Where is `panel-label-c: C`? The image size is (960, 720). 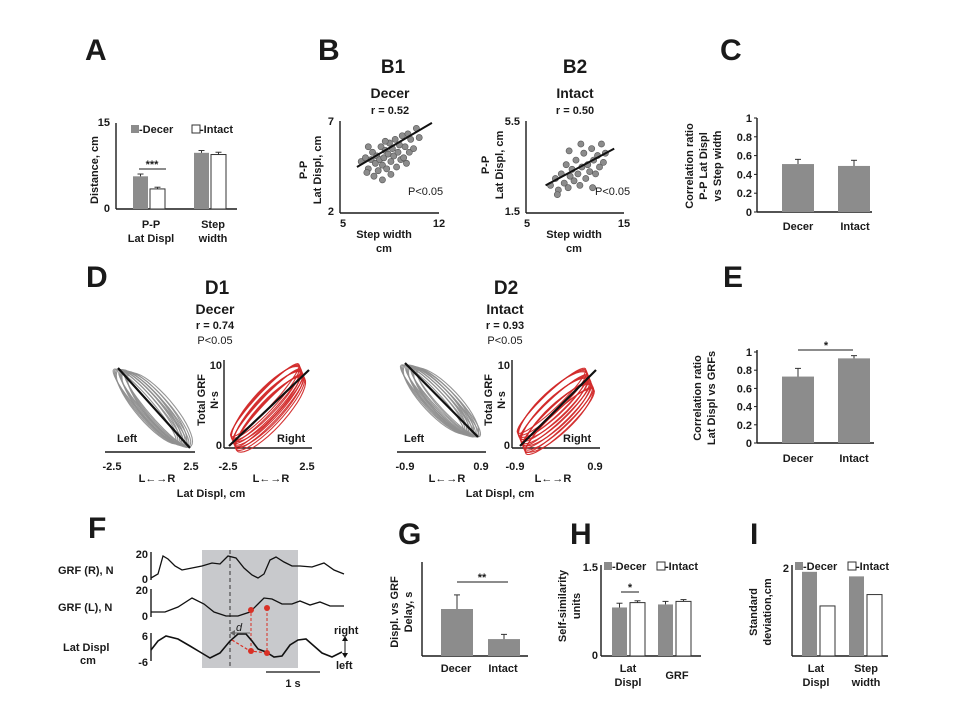
panel-label-c: C is located at coordinates (731, 50).